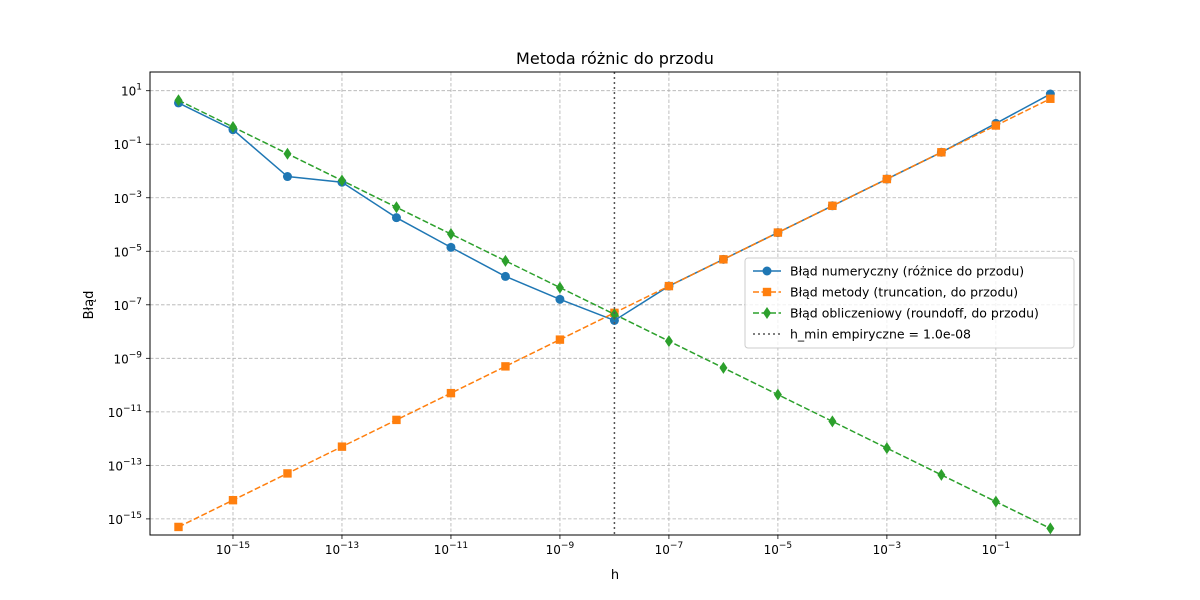 The image size is (1200, 600). I want to click on legend-item: h_min empiryczne = 1.0e-08, so click(862, 334).